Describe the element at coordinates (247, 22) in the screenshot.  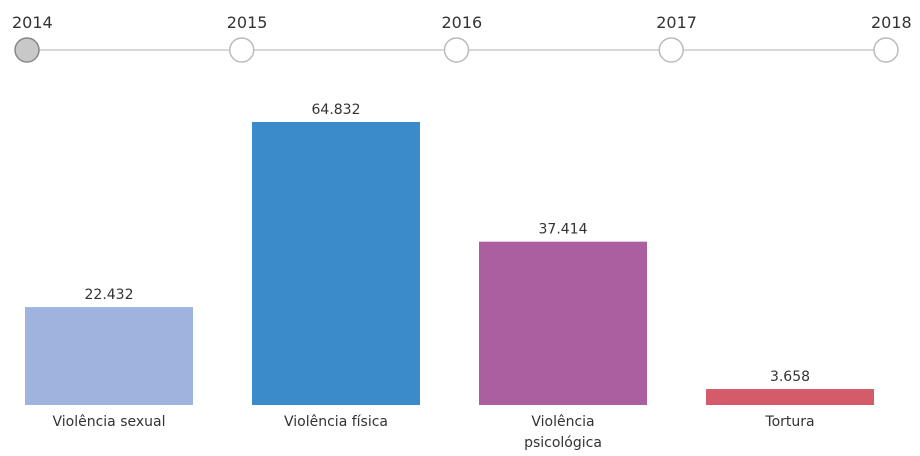
I see `year-label: 2015` at that location.